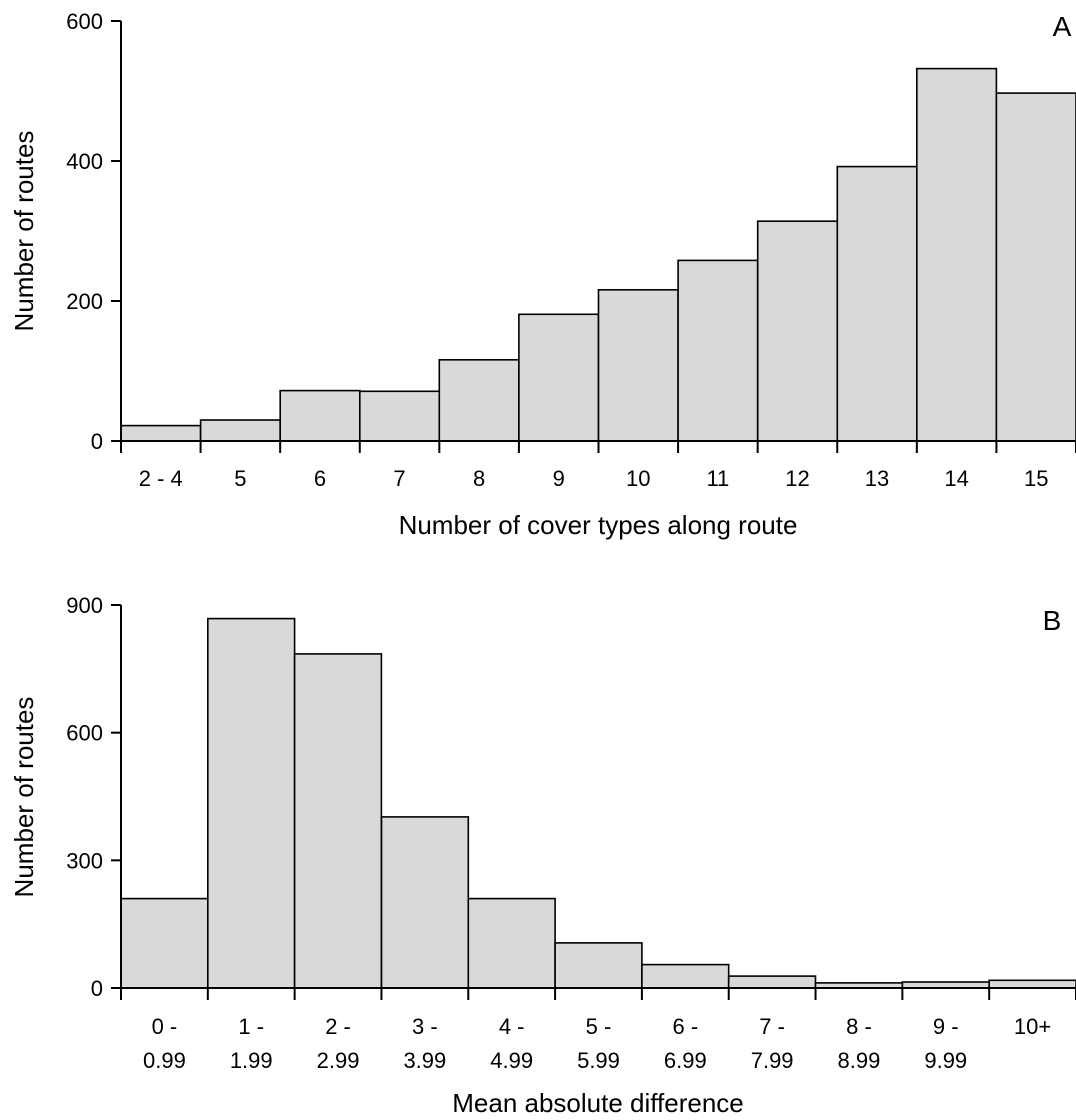 The image size is (1076, 1120). Describe the element at coordinates (24, 231) in the screenshot. I see `y-axis-label-a: Number of routes` at that location.